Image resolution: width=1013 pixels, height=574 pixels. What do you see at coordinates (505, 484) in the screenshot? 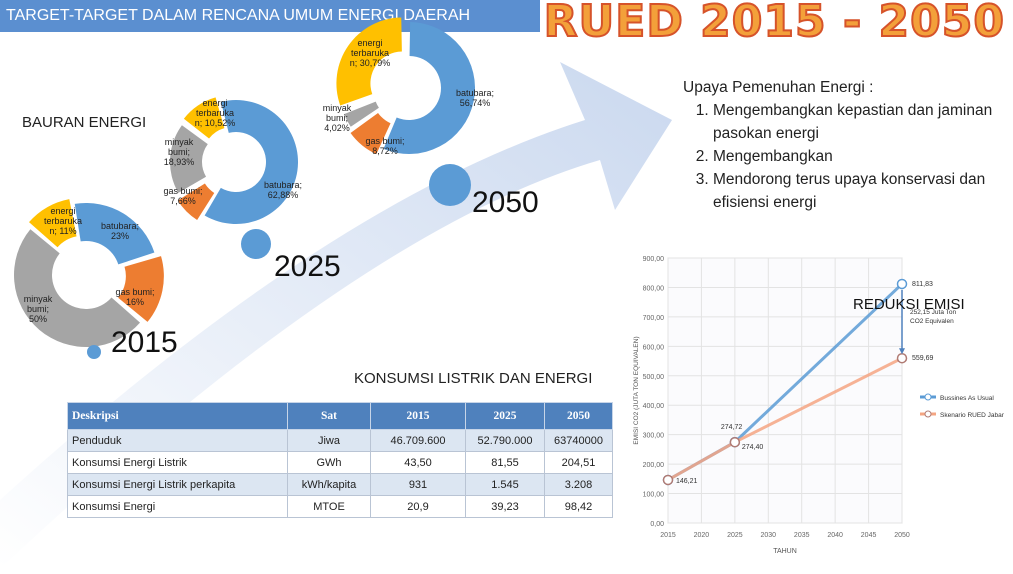
I see `table-cell: 1.545` at bounding box center [505, 484].